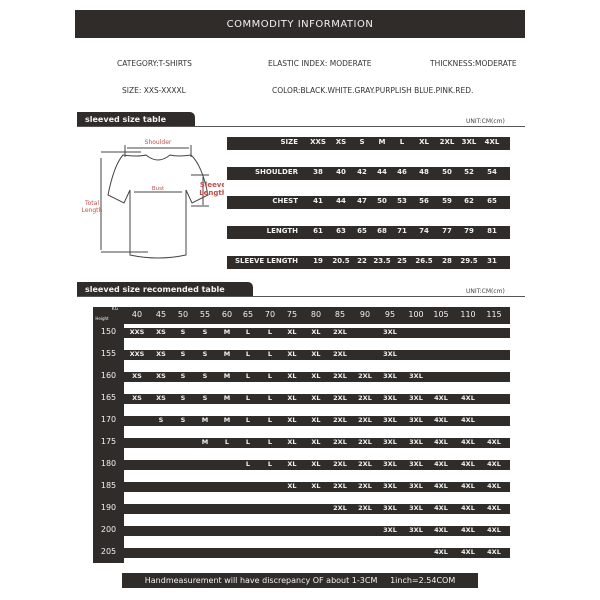 Image resolution: width=600 pixels, height=600 pixels. I want to click on height-label: 165, so click(108, 397).